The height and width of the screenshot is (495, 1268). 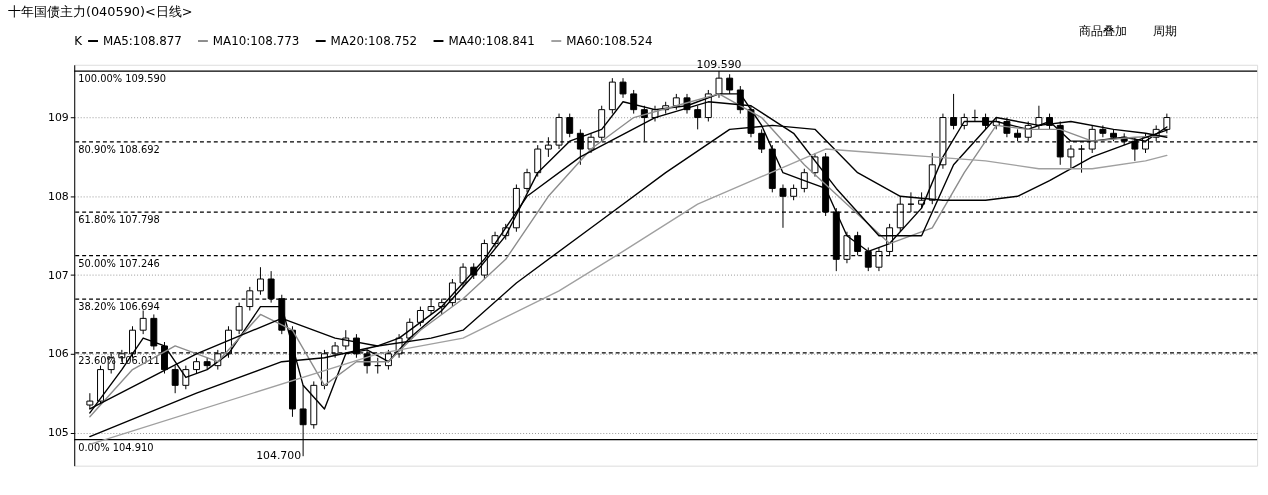 What do you see at coordinates (79, 40) in the screenshot?
I see `legend-title: K` at bounding box center [79, 40].